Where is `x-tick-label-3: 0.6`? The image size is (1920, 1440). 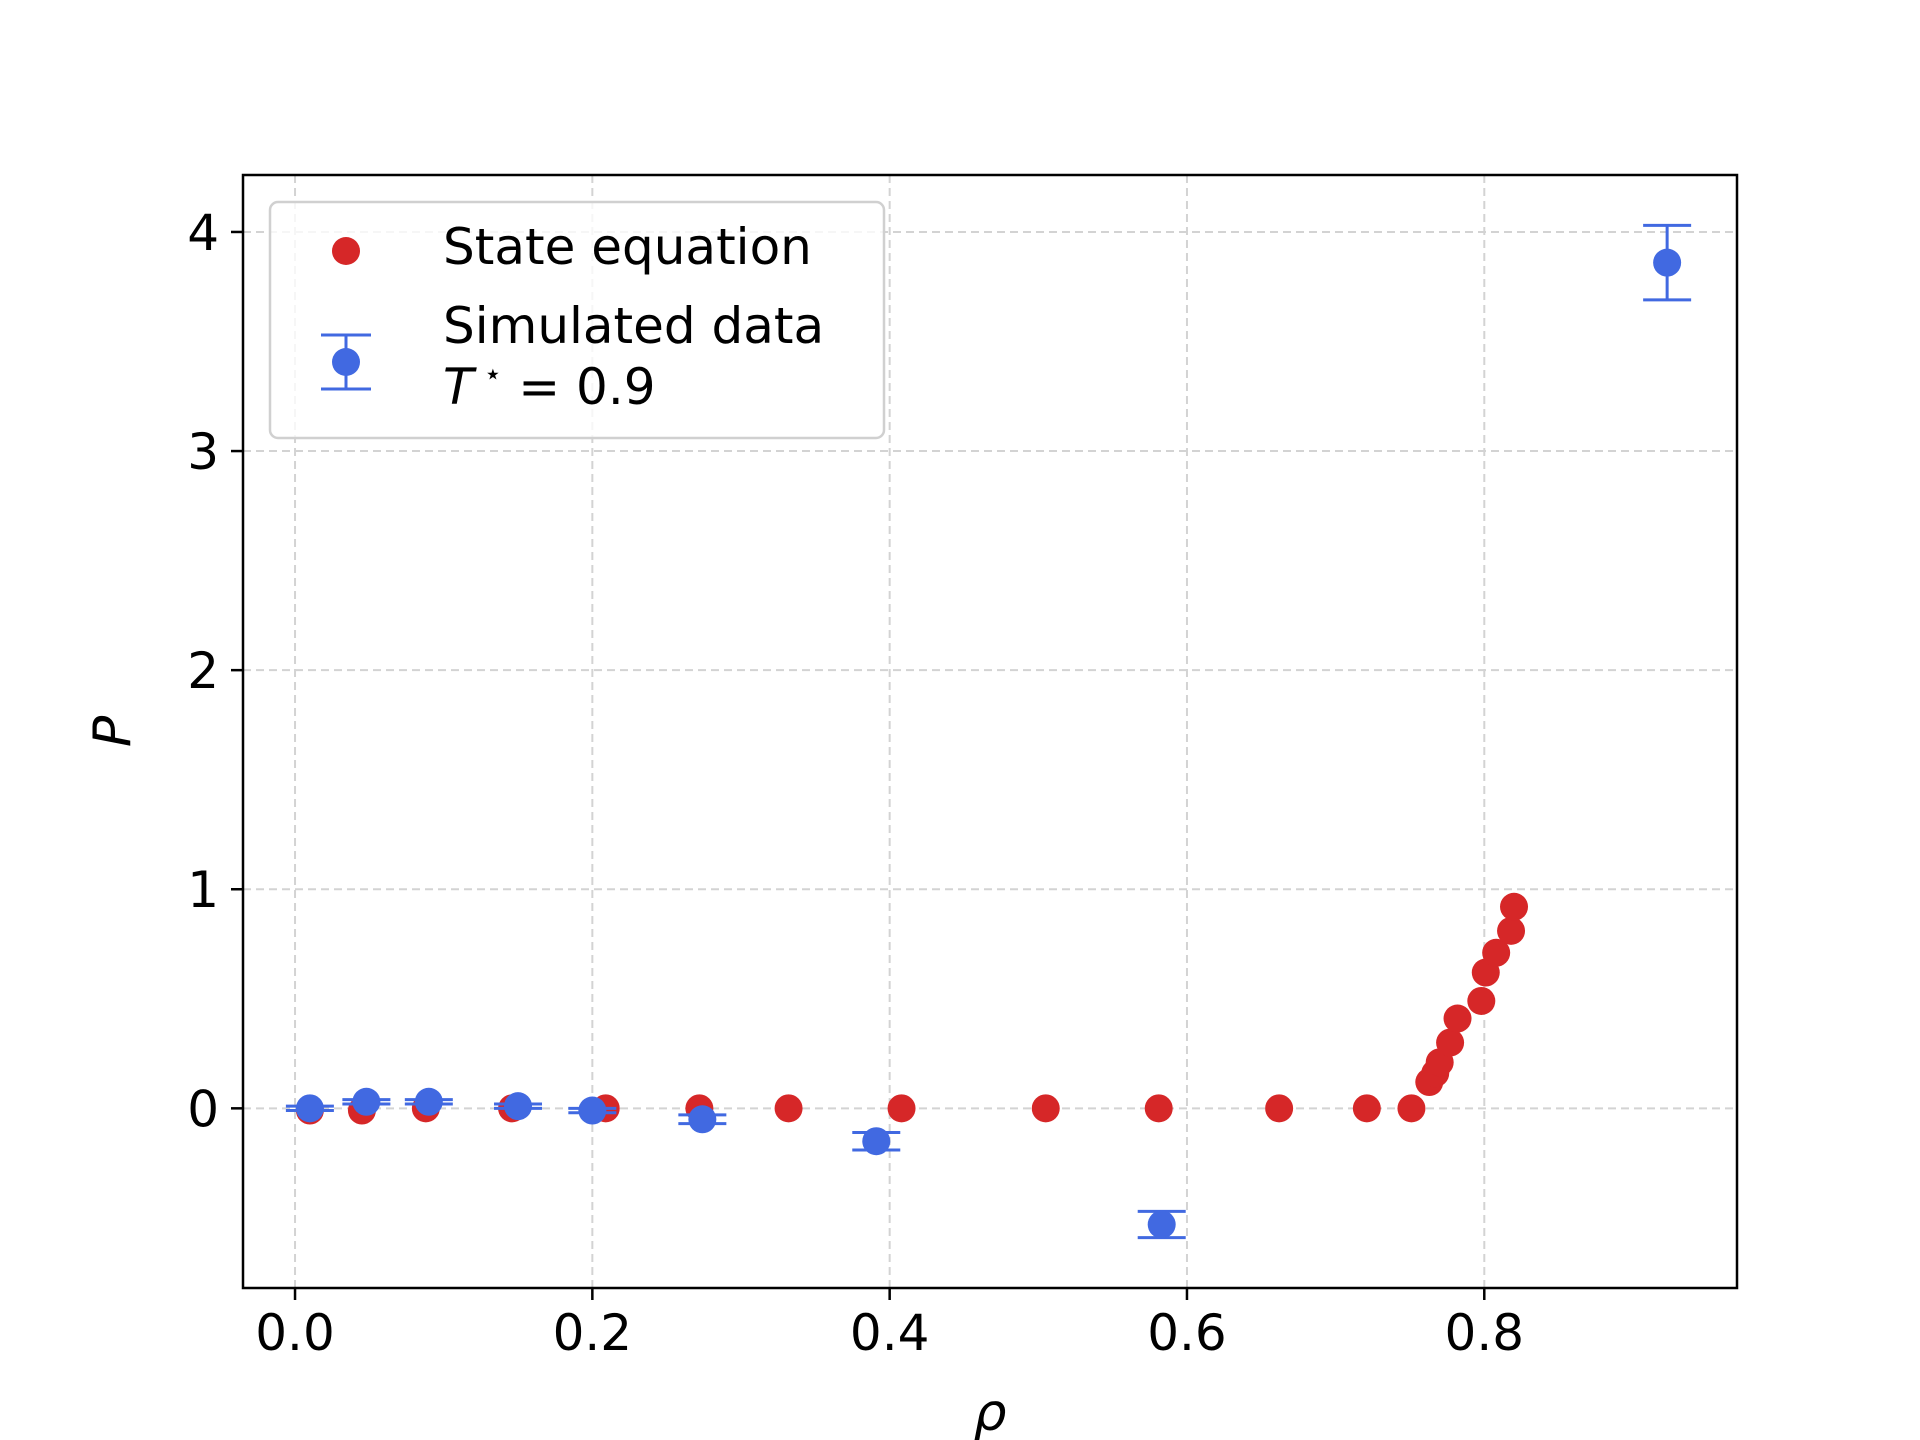 x-tick-label-3: 0.6 is located at coordinates (1187, 1333).